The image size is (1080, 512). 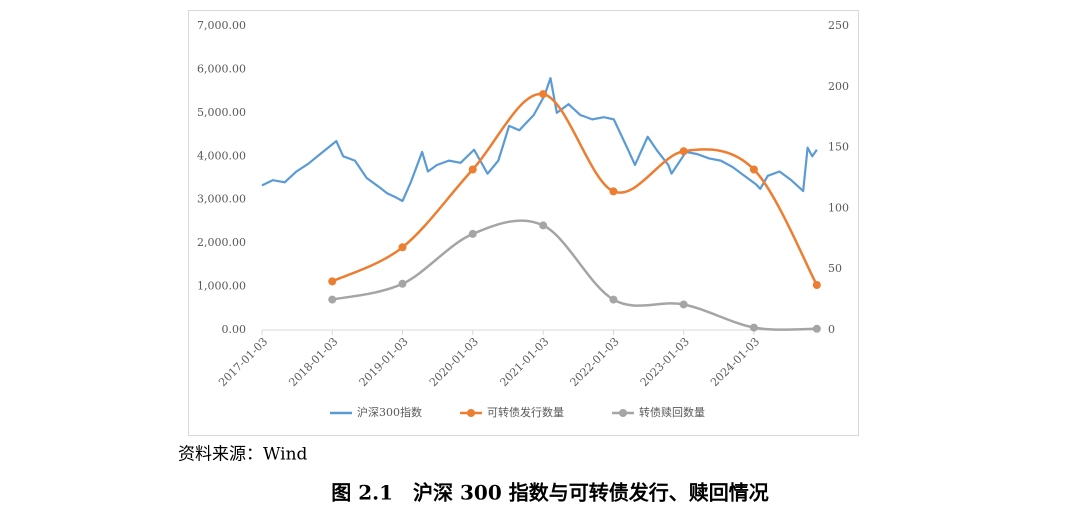 I want to click on y-tick-label: 5,000.00, so click(x=221, y=112).